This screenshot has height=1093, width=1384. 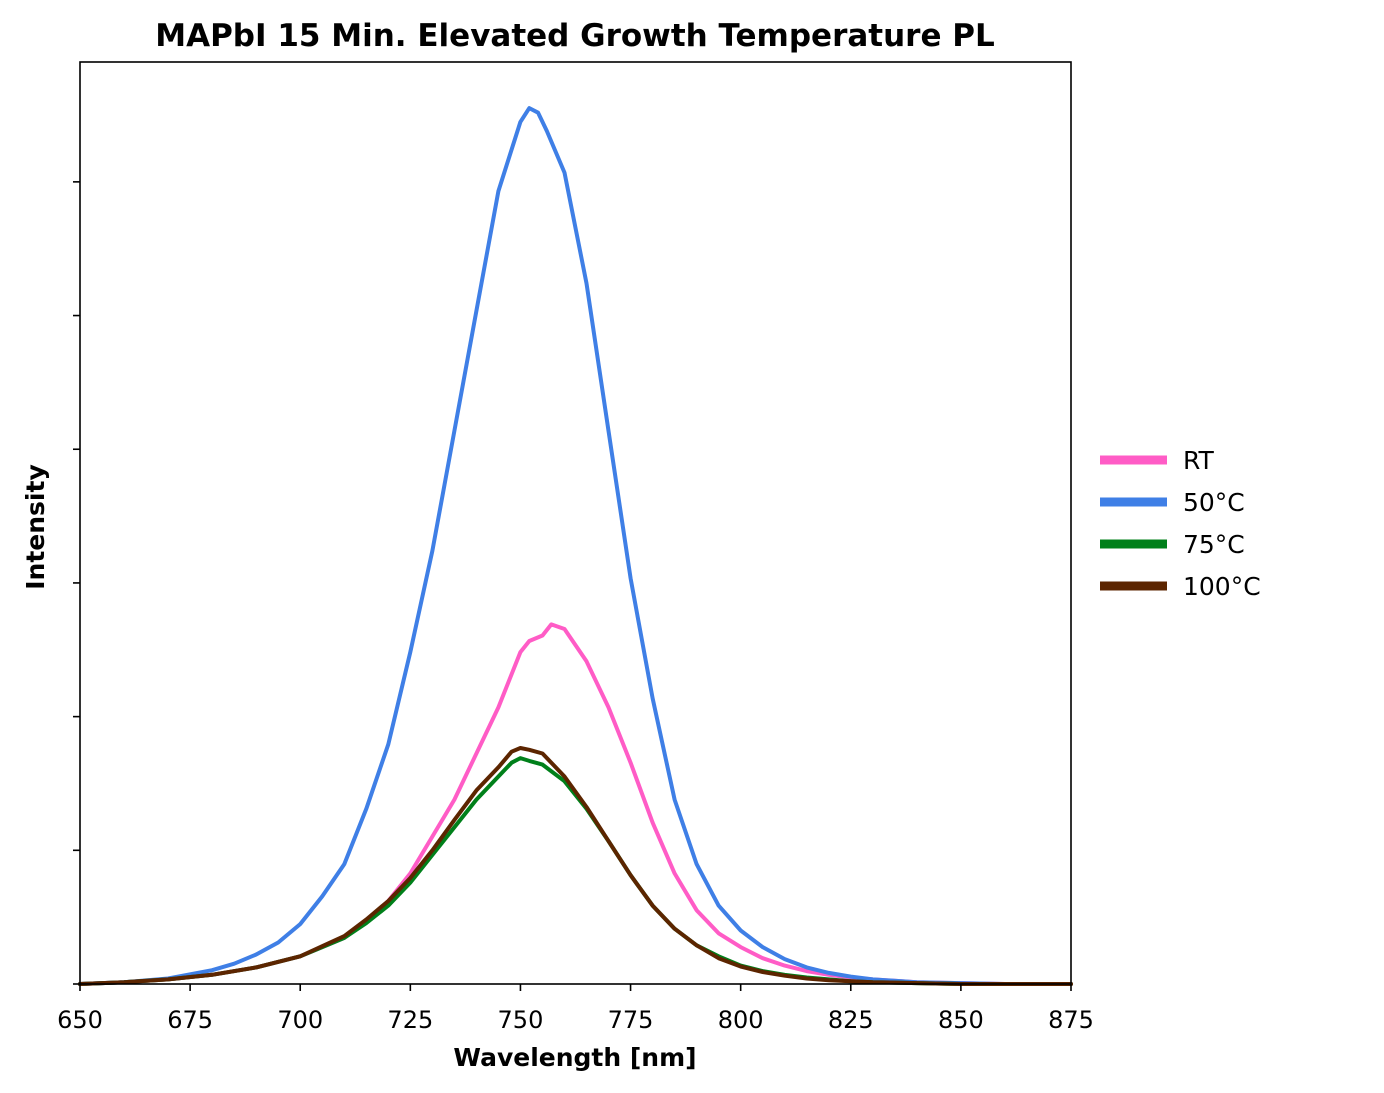 What do you see at coordinates (521, 1020) in the screenshot?
I see `x-tick-label: 750` at bounding box center [521, 1020].